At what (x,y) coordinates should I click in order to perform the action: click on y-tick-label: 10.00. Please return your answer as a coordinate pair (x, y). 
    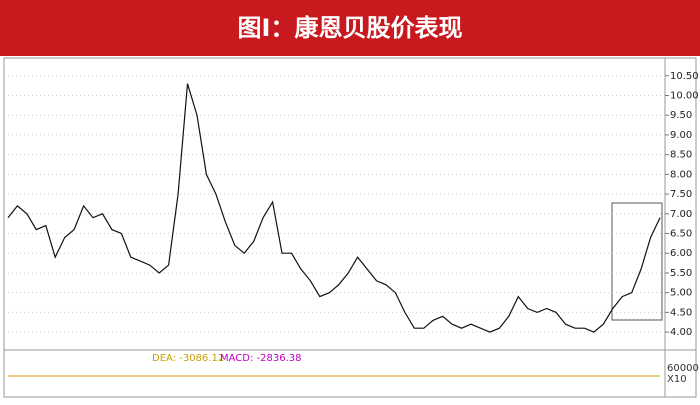
    Looking at the image, I should click on (684, 95).